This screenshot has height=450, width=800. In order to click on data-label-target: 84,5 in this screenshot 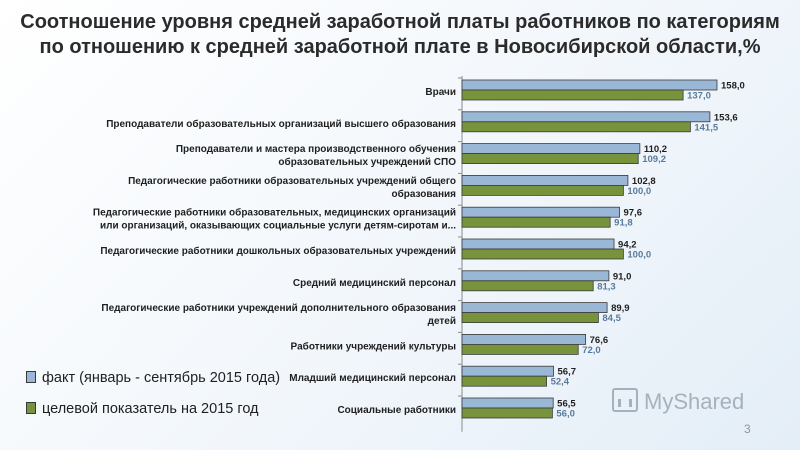, I will do `click(611, 318)`.